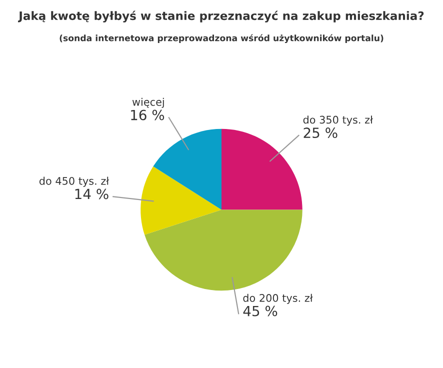  Describe the element at coordinates (278, 299) in the screenshot. I see `slice-label: do 200 tys. zł` at that location.